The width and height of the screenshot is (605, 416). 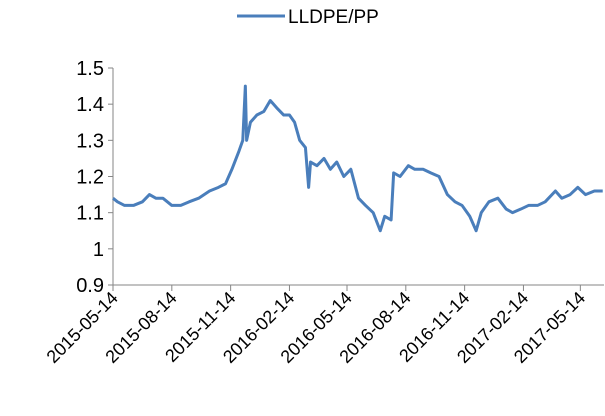 I want to click on y-tick-label: 1.5, so click(x=90, y=69).